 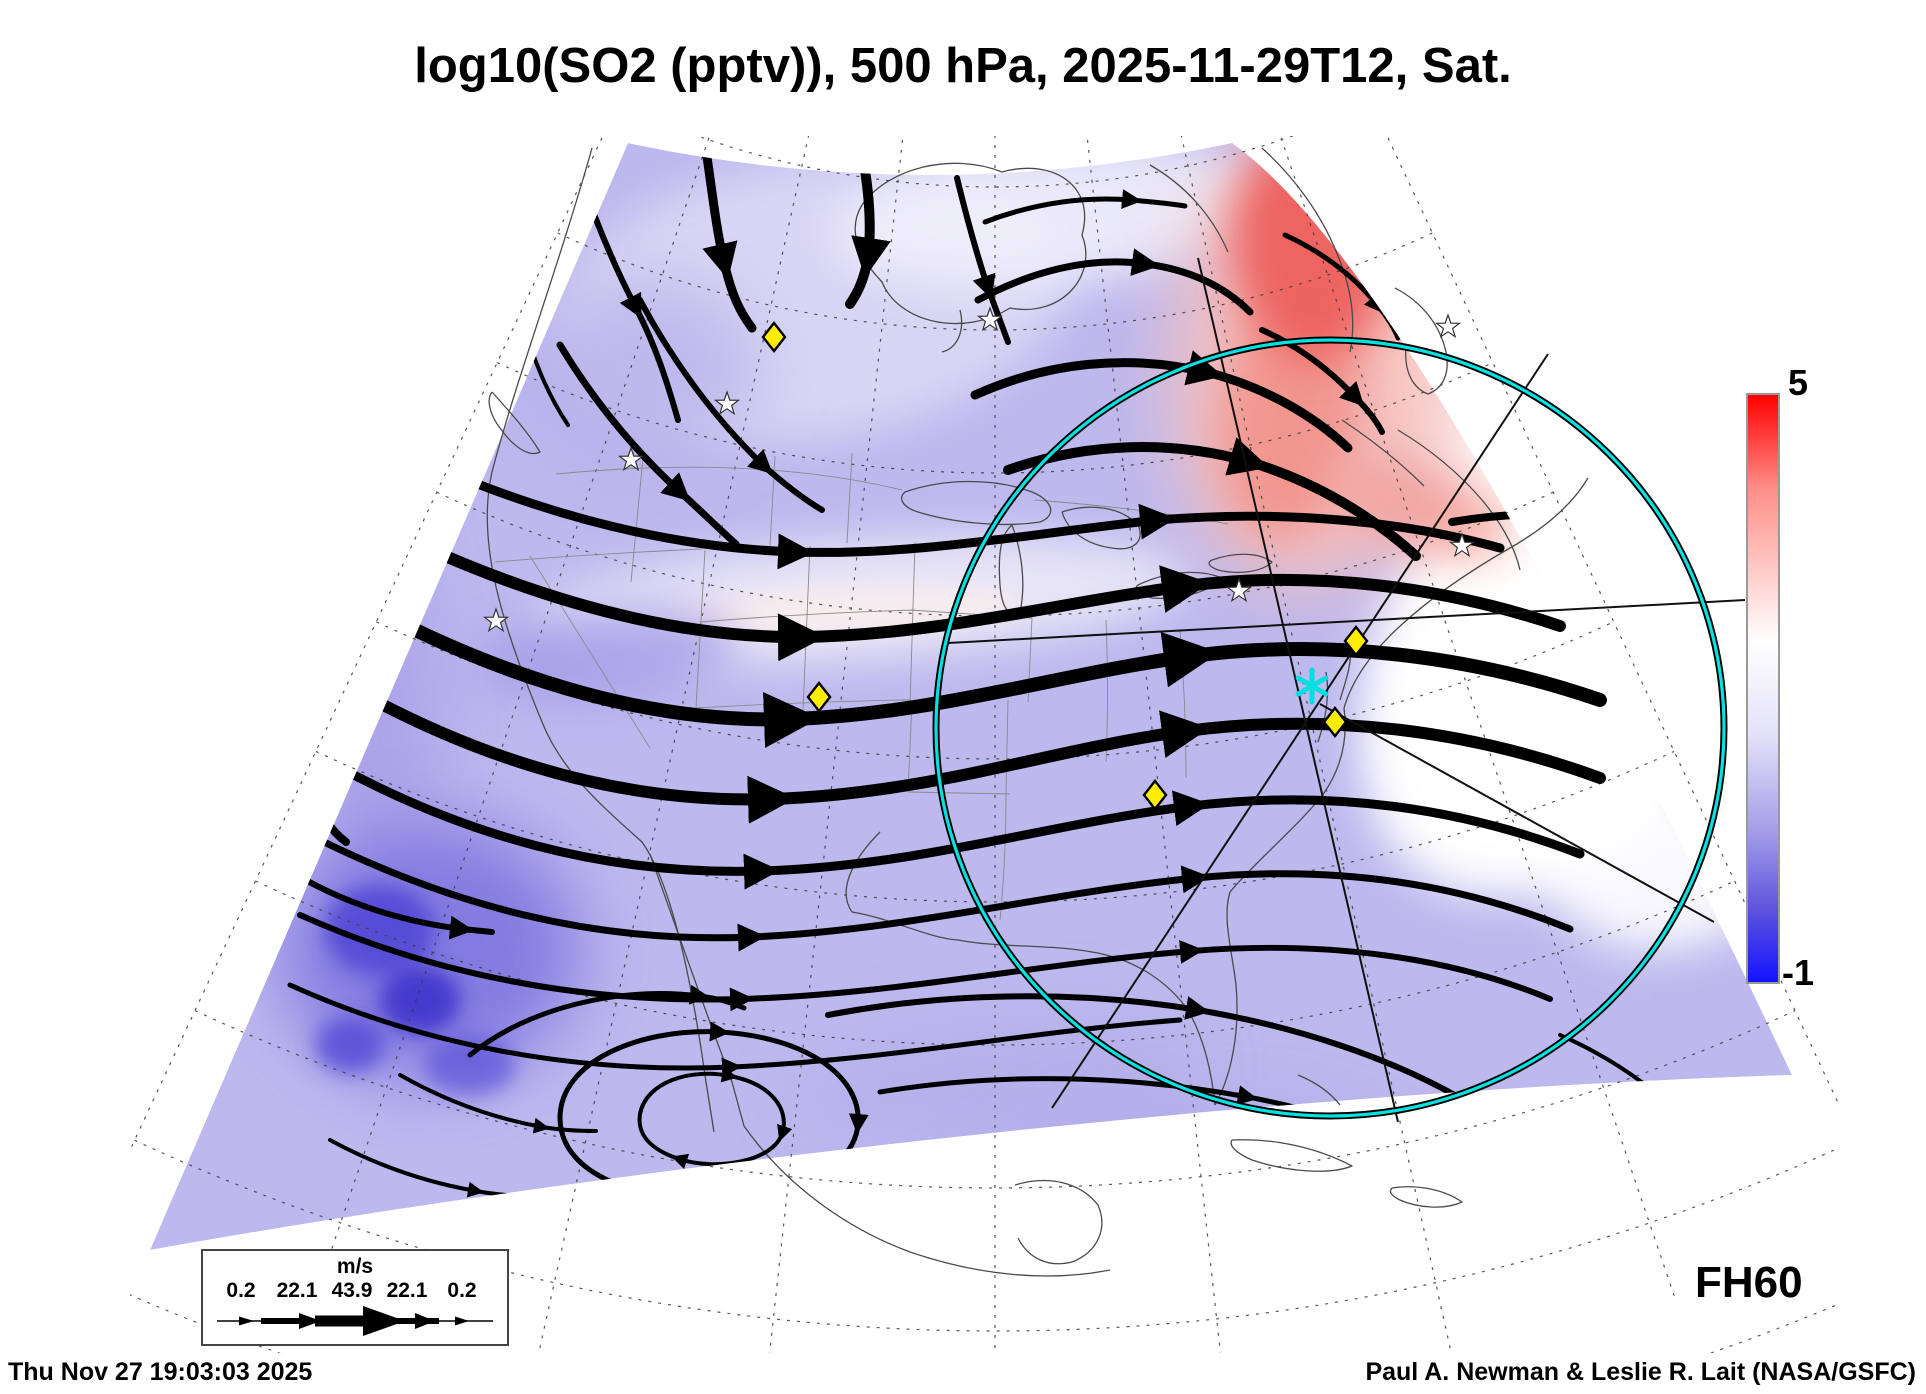 I want to click on forecast-hour-label: FH60, so click(x=1749, y=1282).